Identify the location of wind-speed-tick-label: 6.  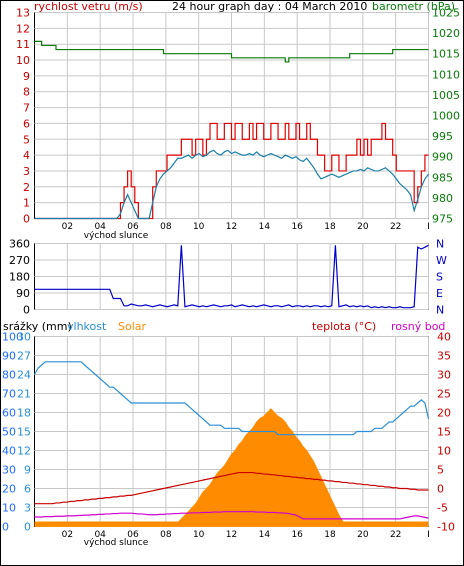
(26, 123).